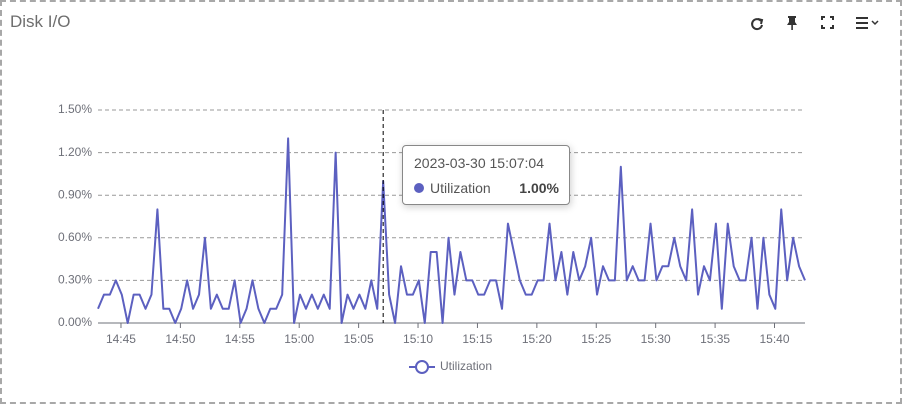  I want to click on x-tick-label: 15:40, so click(774, 339).